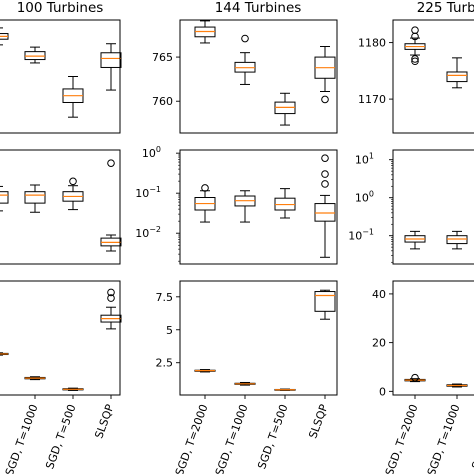 This screenshot has height=474, width=474. I want to click on y-tick-label: 10¹, so click(364, 159).